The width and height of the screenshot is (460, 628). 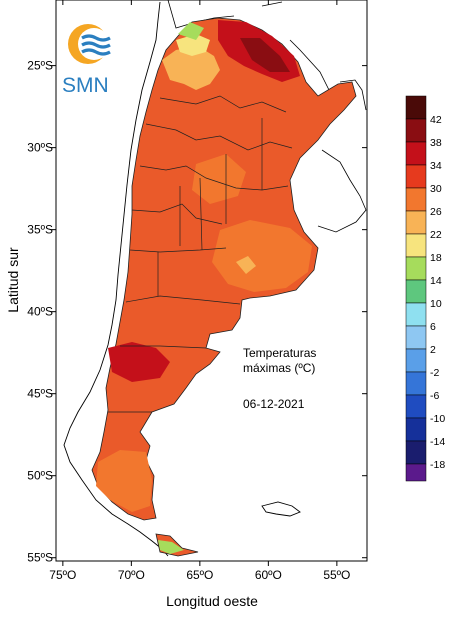 I want to click on scale-label: 6, so click(x=433, y=327).